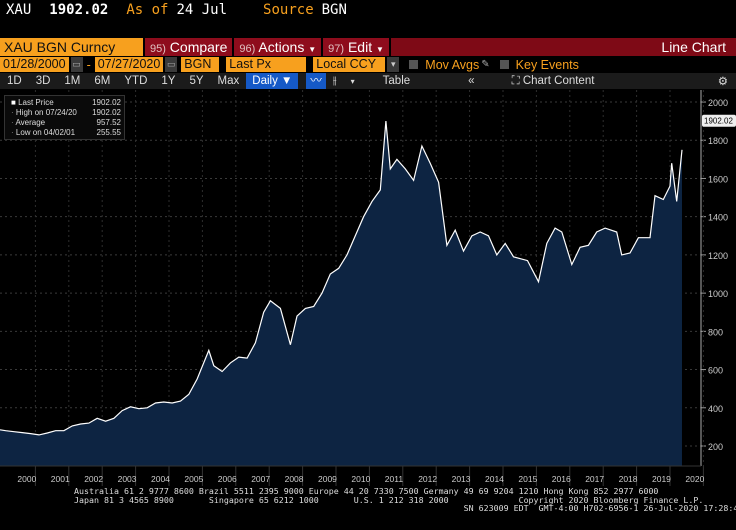  I want to click on y-tick-label: 1800, so click(718, 141).